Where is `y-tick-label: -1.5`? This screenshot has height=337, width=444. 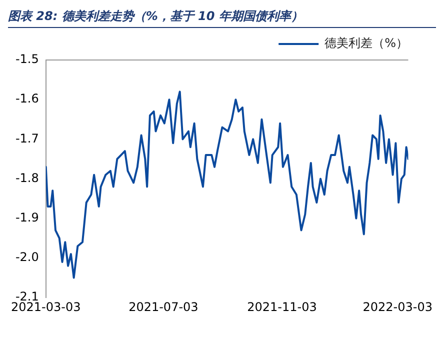
y-tick-label: -1.5 is located at coordinates (27, 59).